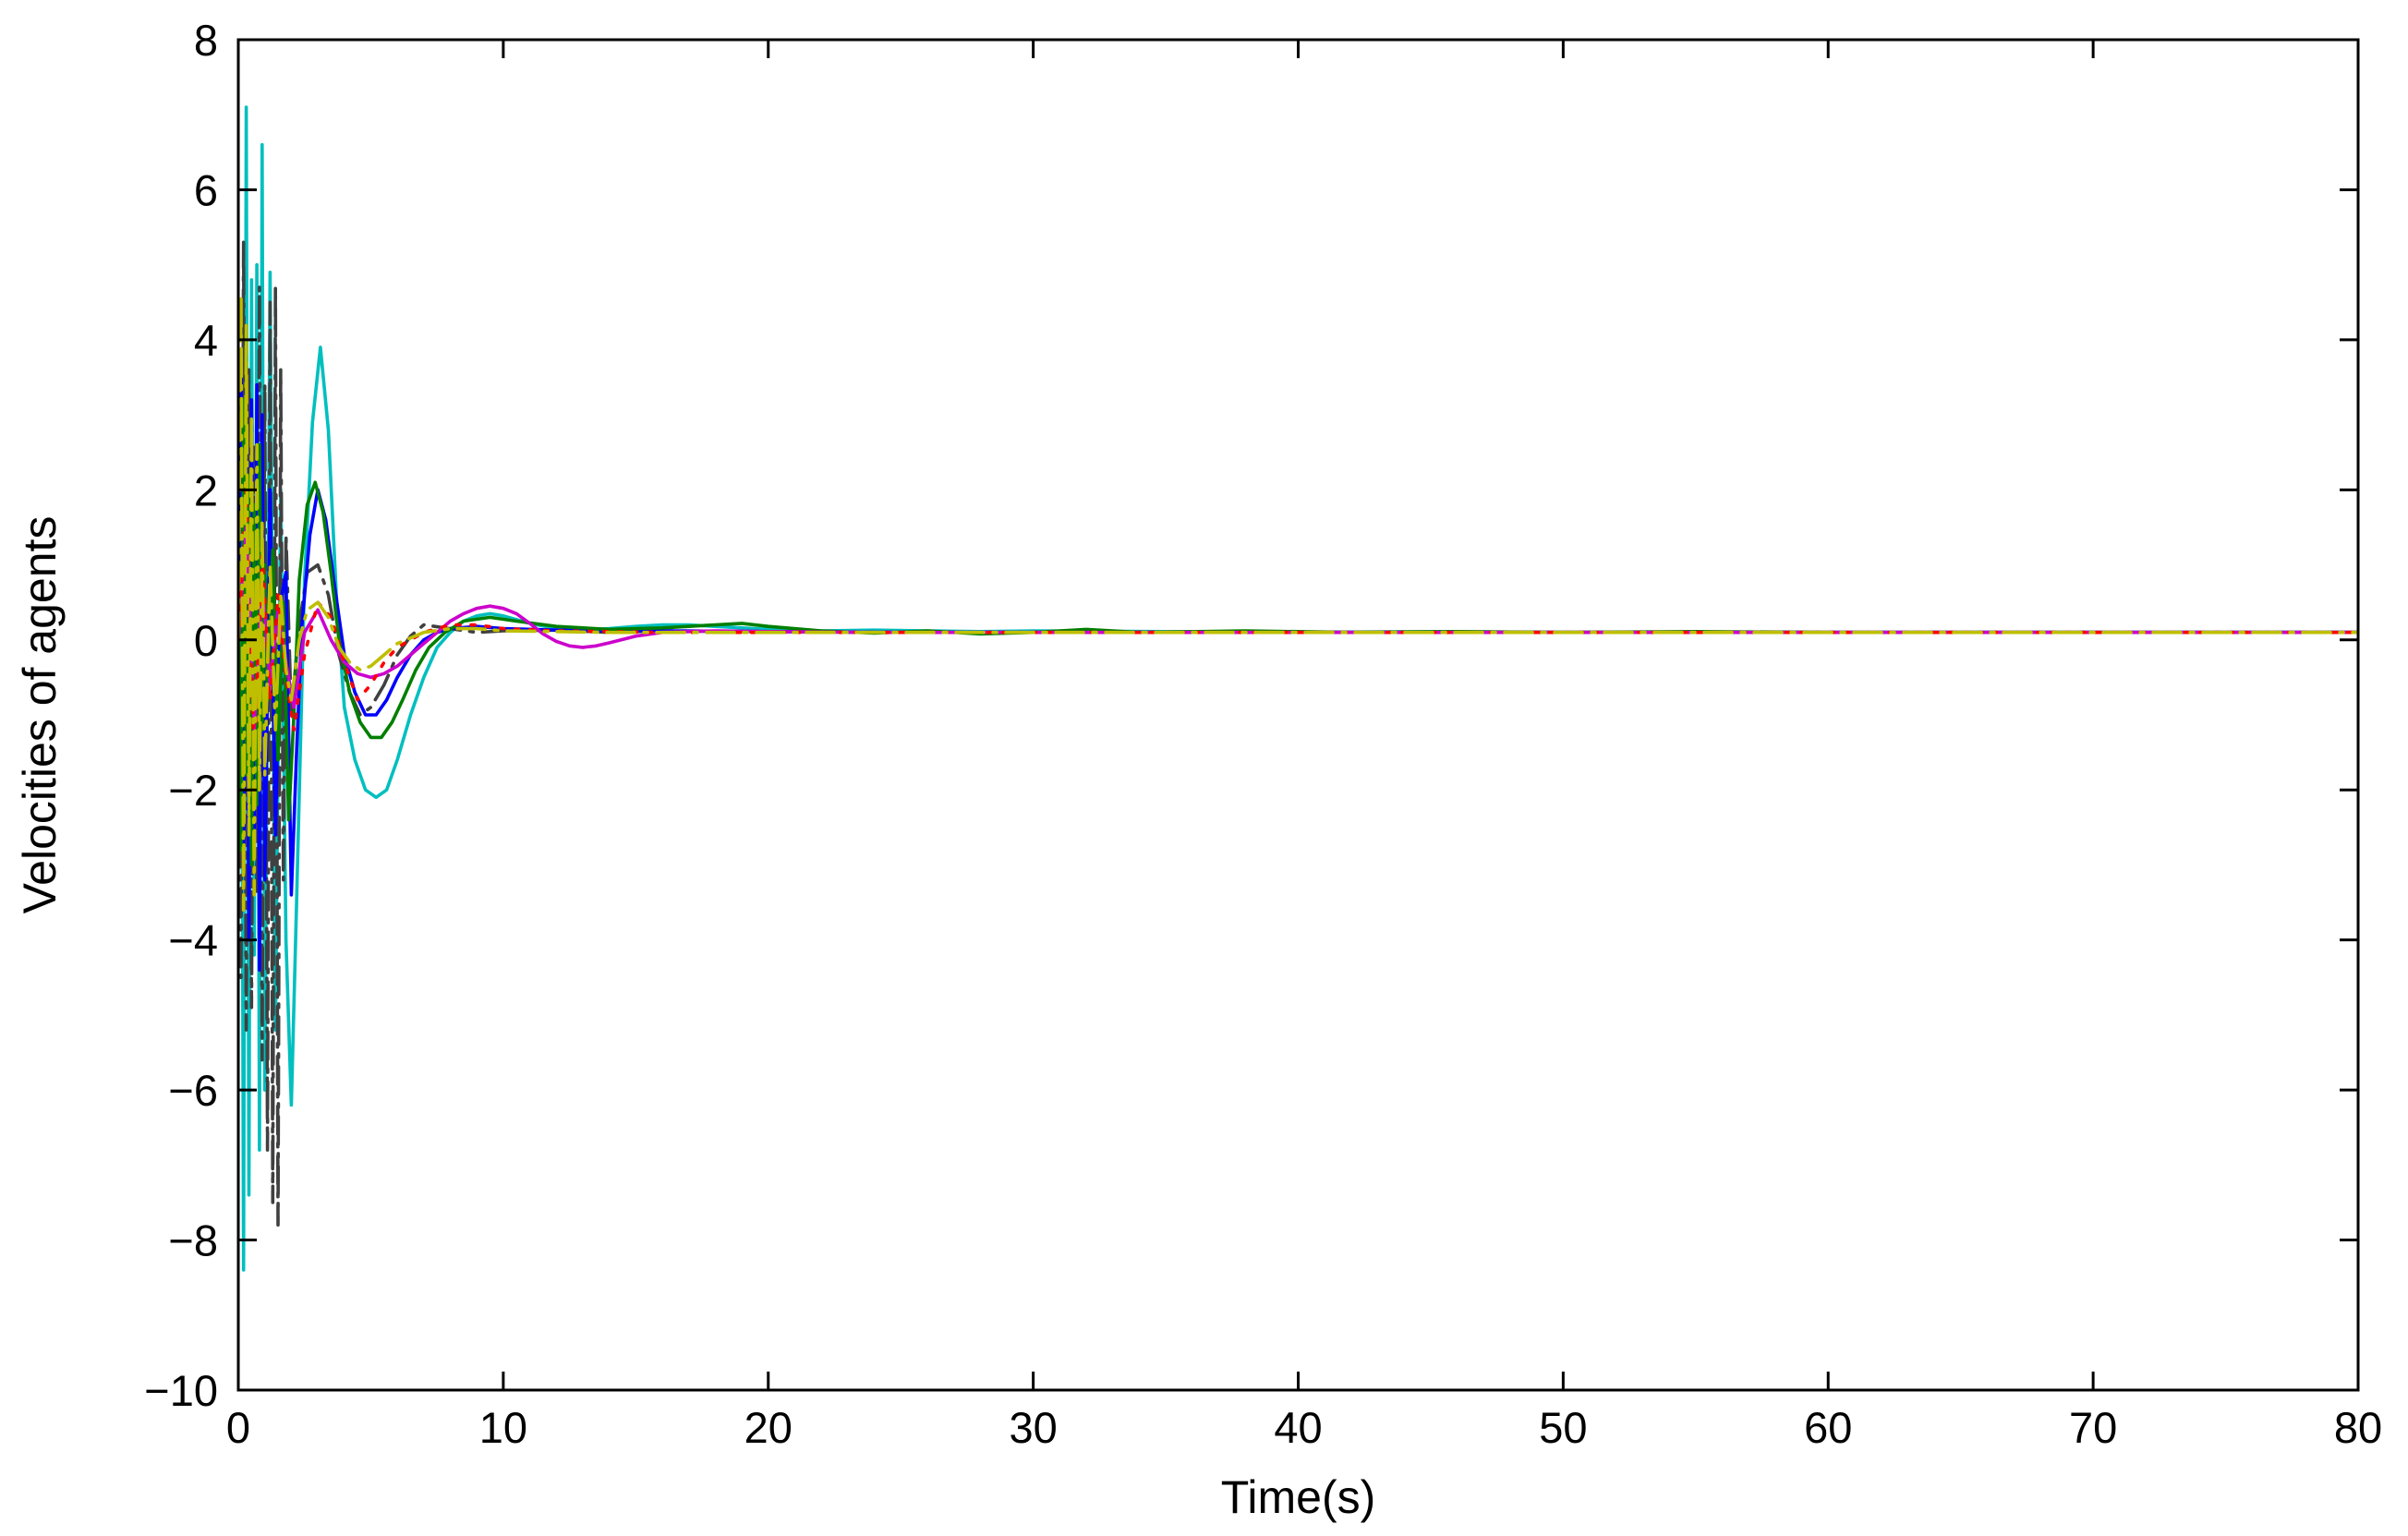 This screenshot has width=2408, height=1536. Describe the element at coordinates (193, 1090) in the screenshot. I see `y-tick-label: −6` at that location.